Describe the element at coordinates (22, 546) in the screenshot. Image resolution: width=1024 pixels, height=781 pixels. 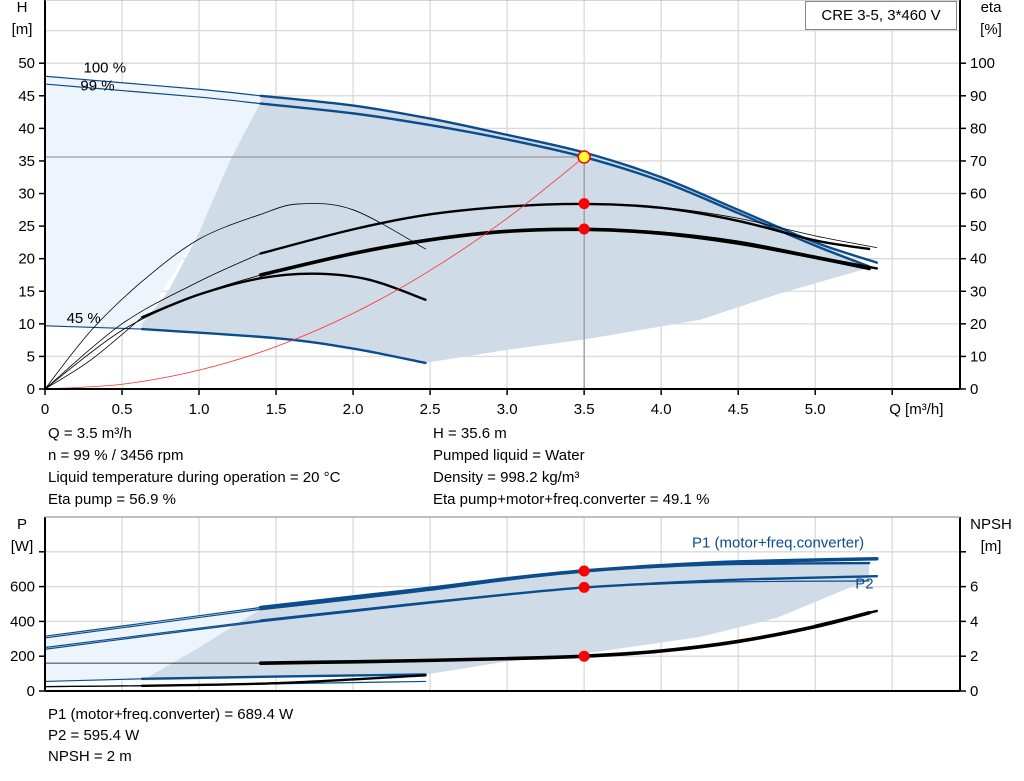
I see `y-axis-unit: [W]` at that location.